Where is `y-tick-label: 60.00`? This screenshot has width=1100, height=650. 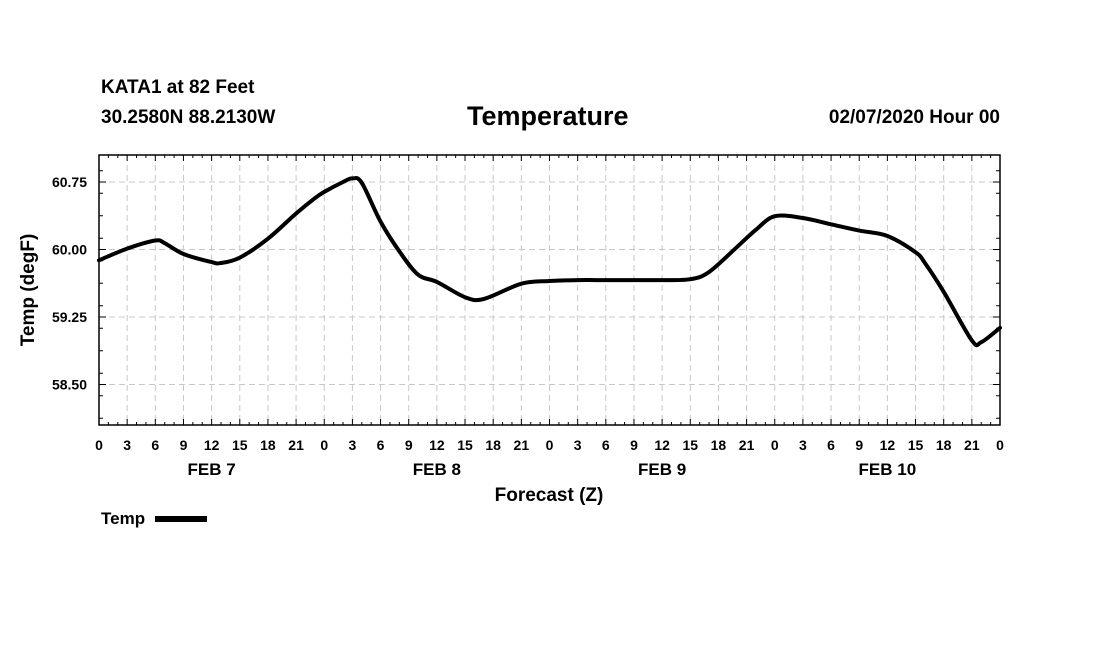
y-tick-label: 60.00 is located at coordinates (69, 250).